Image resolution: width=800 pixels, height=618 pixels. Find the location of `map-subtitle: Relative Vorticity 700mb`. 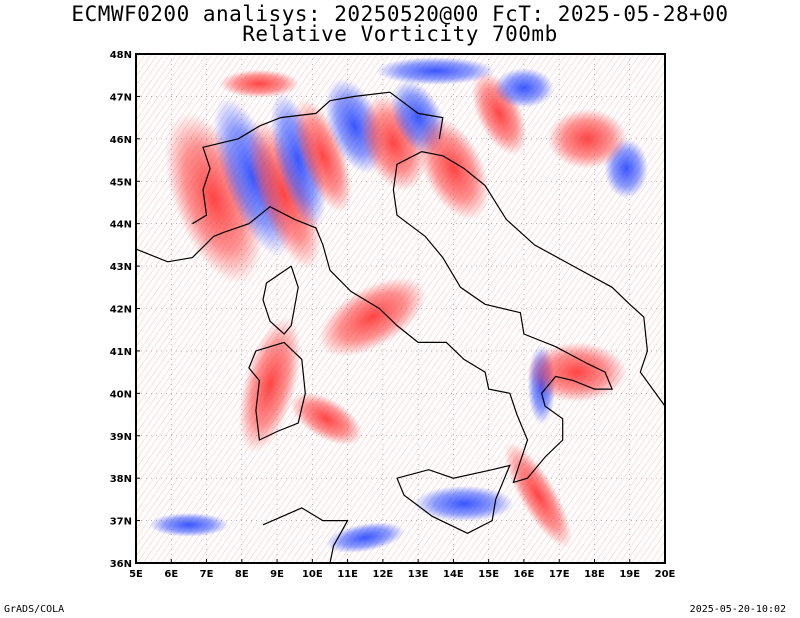

map-subtitle: Relative Vorticity 700mb is located at coordinates (400, 34).